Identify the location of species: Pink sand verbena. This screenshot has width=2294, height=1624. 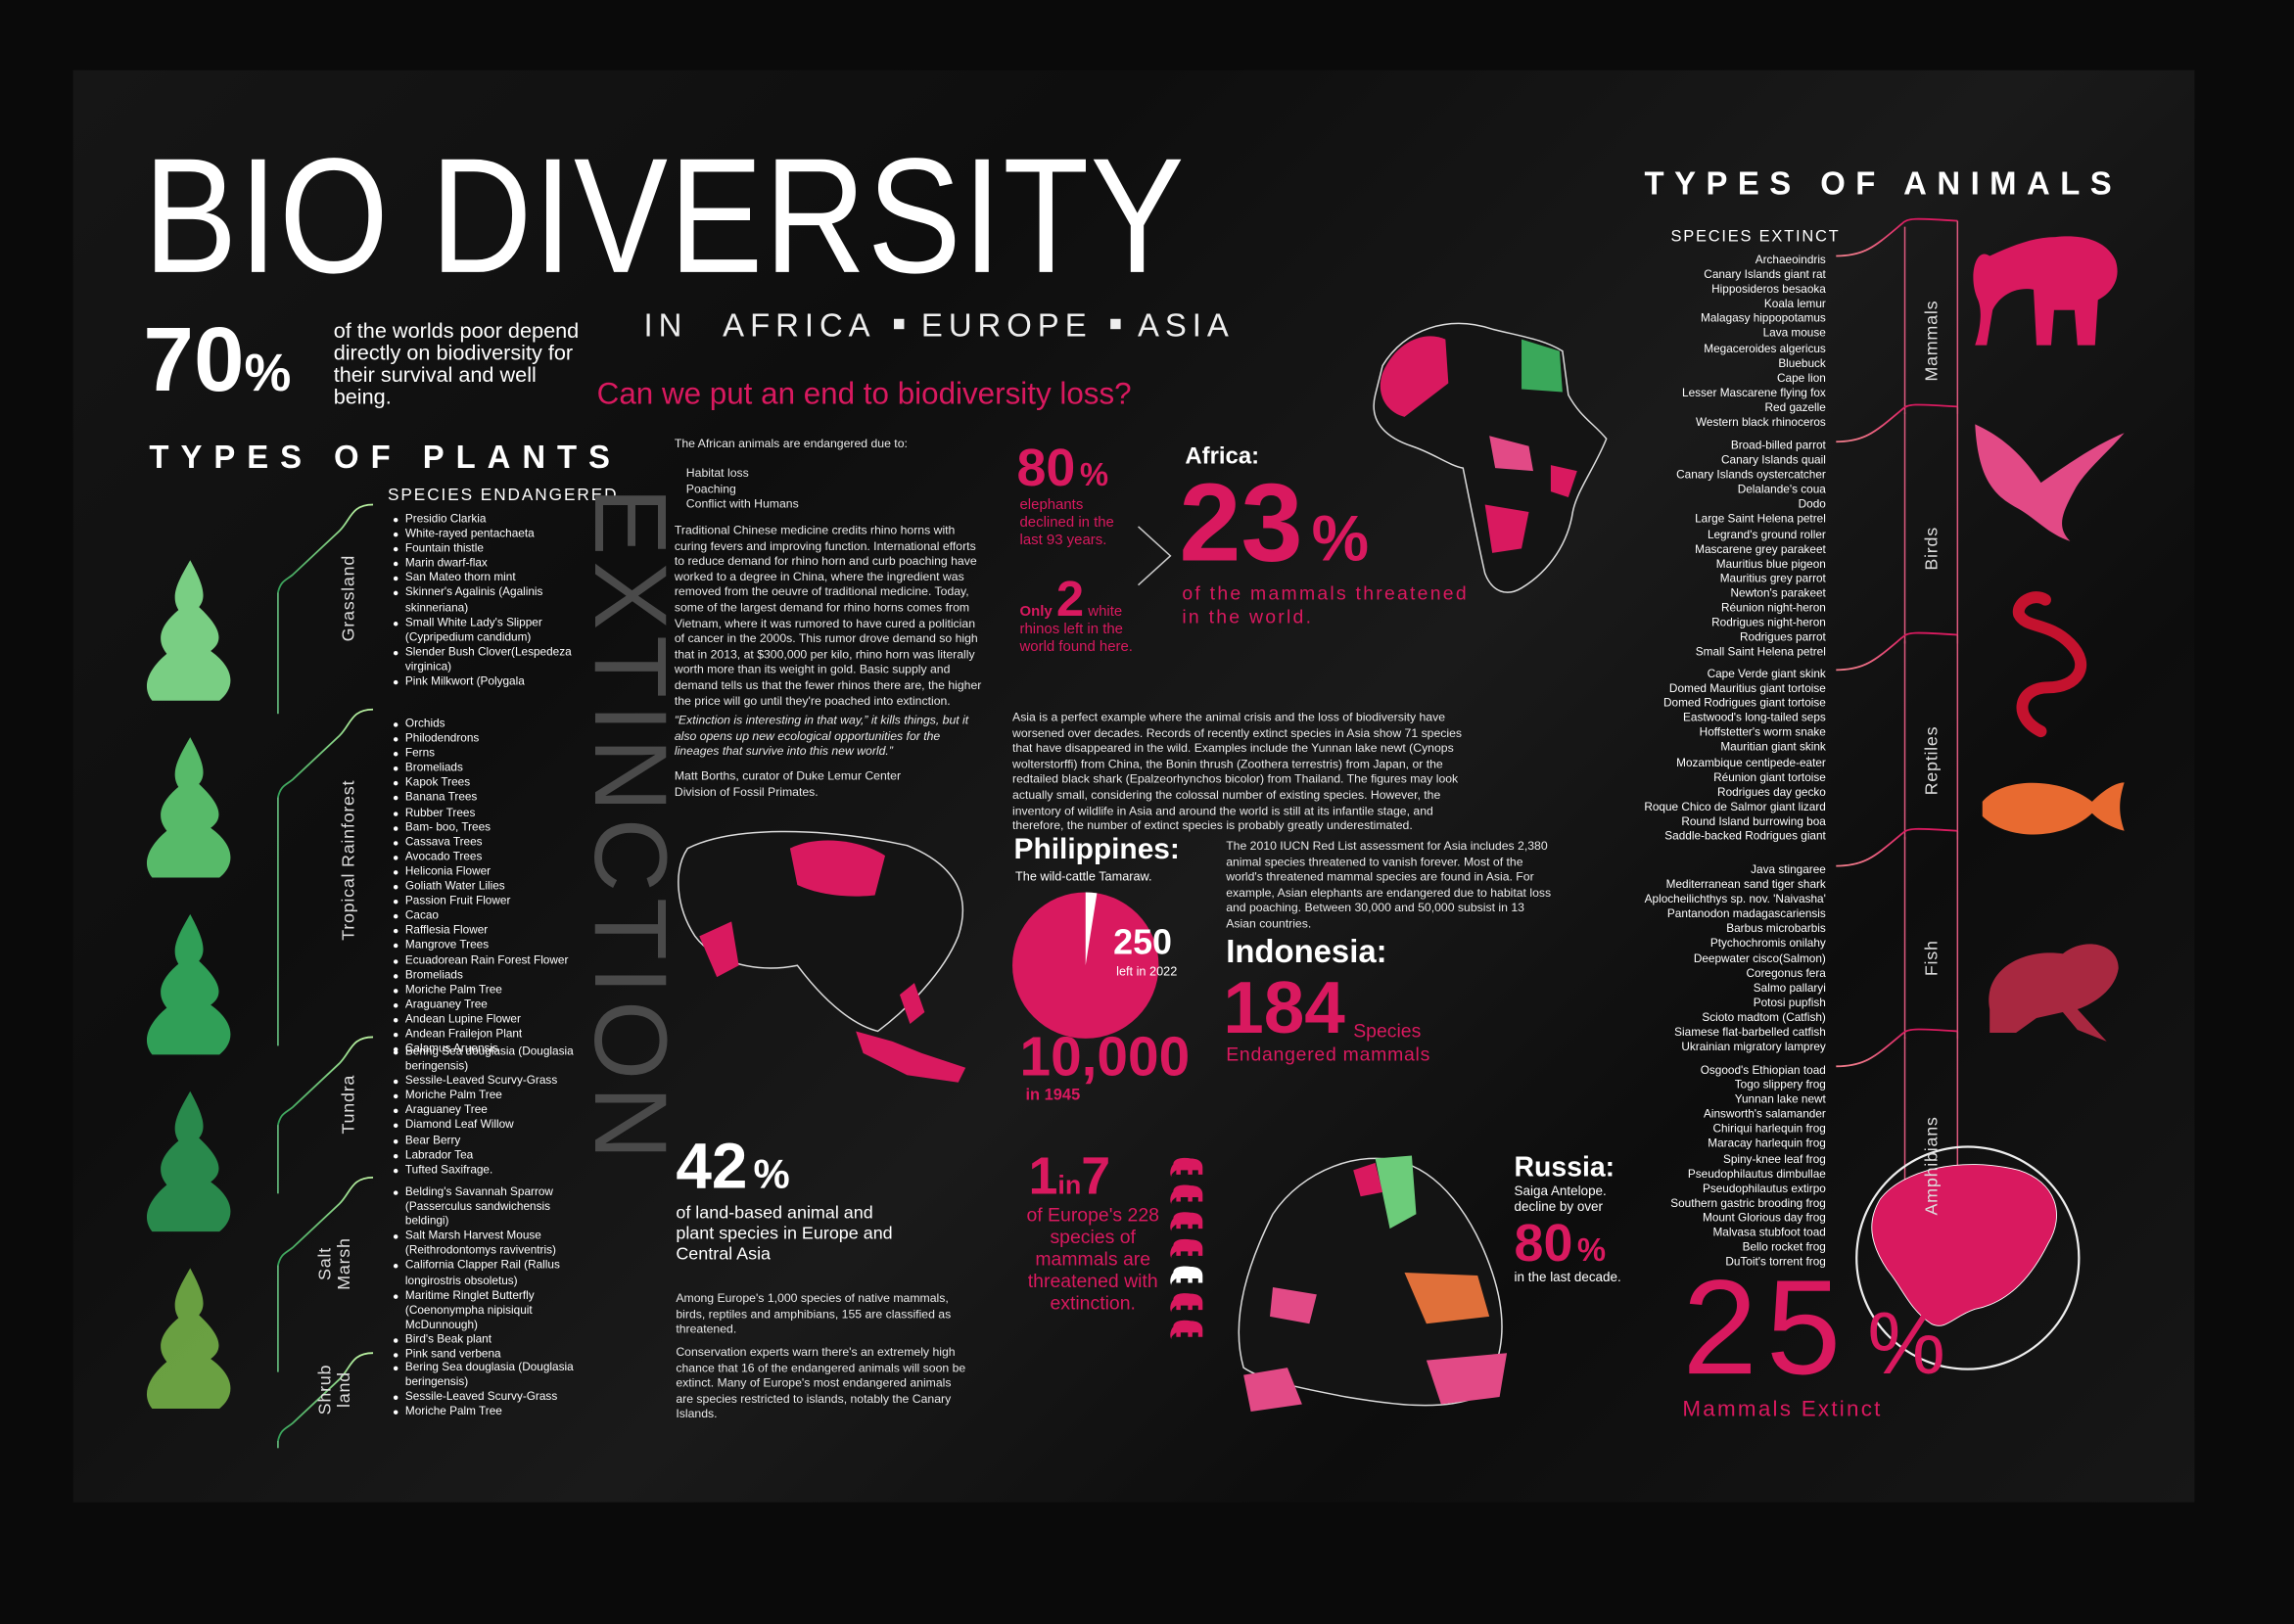
(487, 1355).